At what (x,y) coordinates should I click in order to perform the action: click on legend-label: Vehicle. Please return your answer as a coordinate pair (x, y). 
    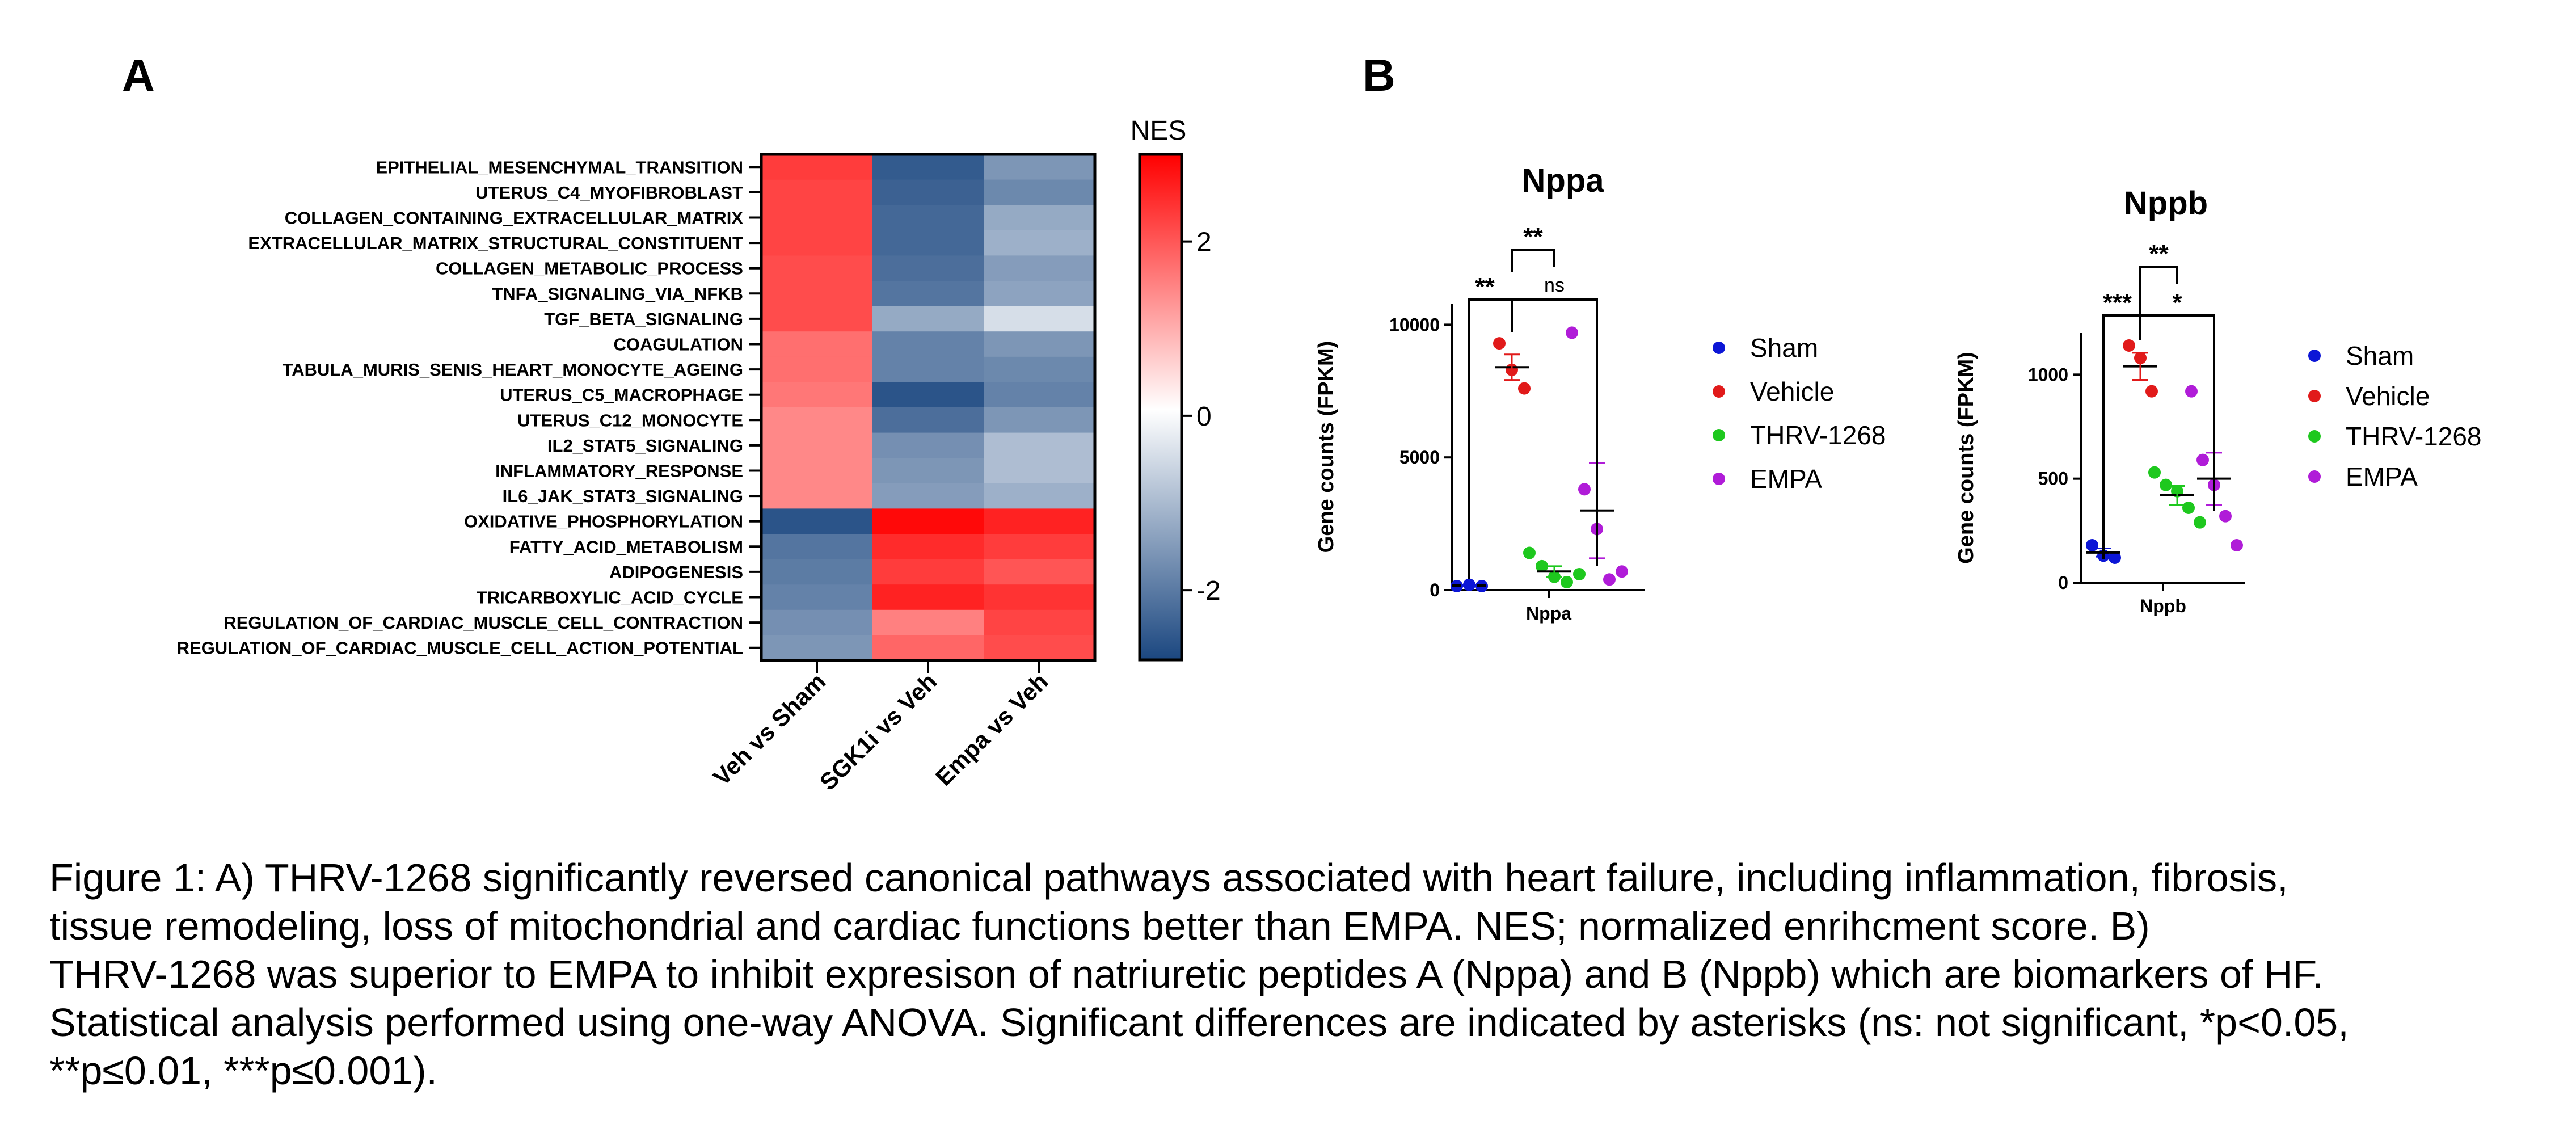
    Looking at the image, I should click on (2388, 396).